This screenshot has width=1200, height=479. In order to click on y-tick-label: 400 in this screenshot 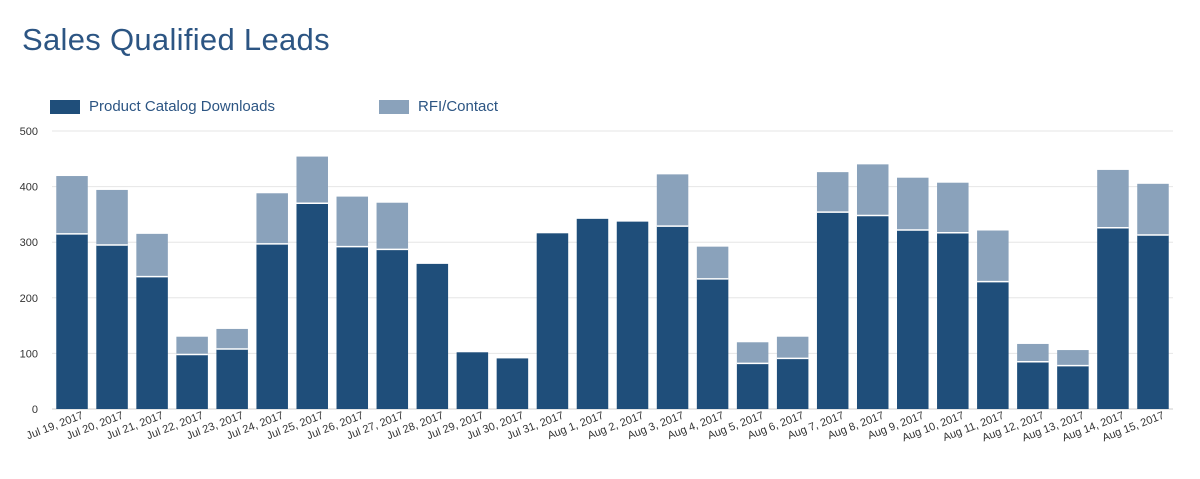, I will do `click(29, 188)`.